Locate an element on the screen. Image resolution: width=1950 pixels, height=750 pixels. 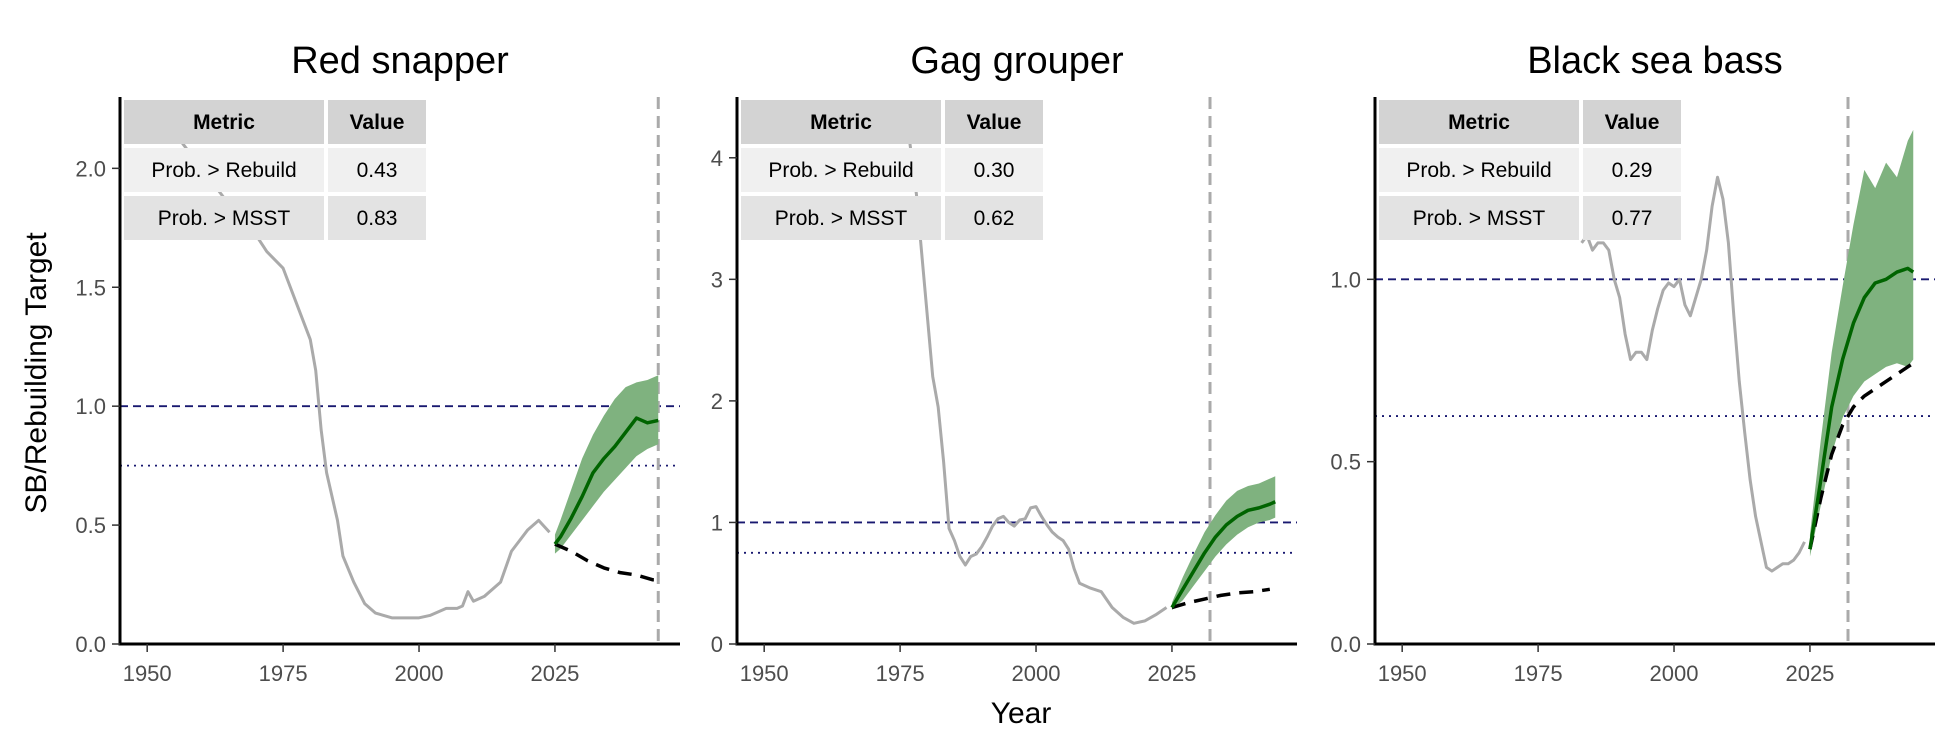
y-tick-label: 1.5 is located at coordinates (90, 287).